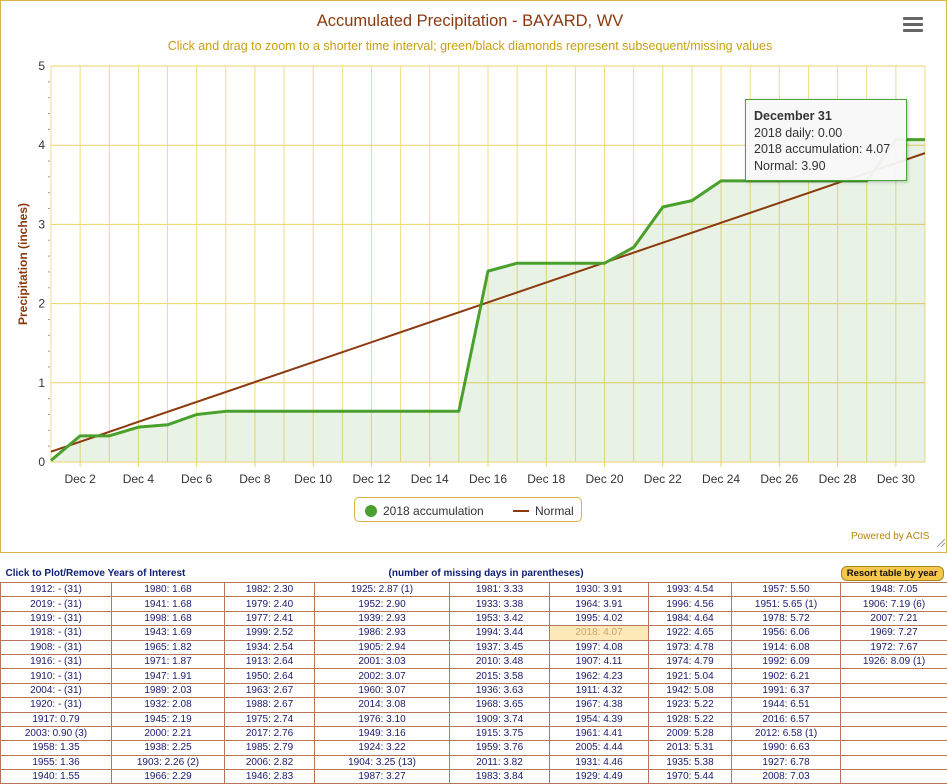  I want to click on year-cell: 1985: 2.79, so click(270, 748).